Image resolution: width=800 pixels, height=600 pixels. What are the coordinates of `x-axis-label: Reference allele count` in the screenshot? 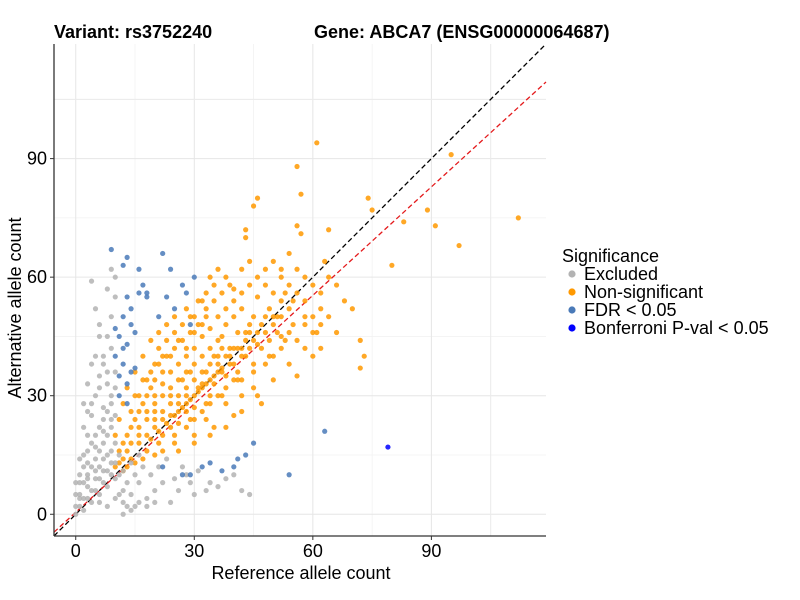 It's located at (300, 573).